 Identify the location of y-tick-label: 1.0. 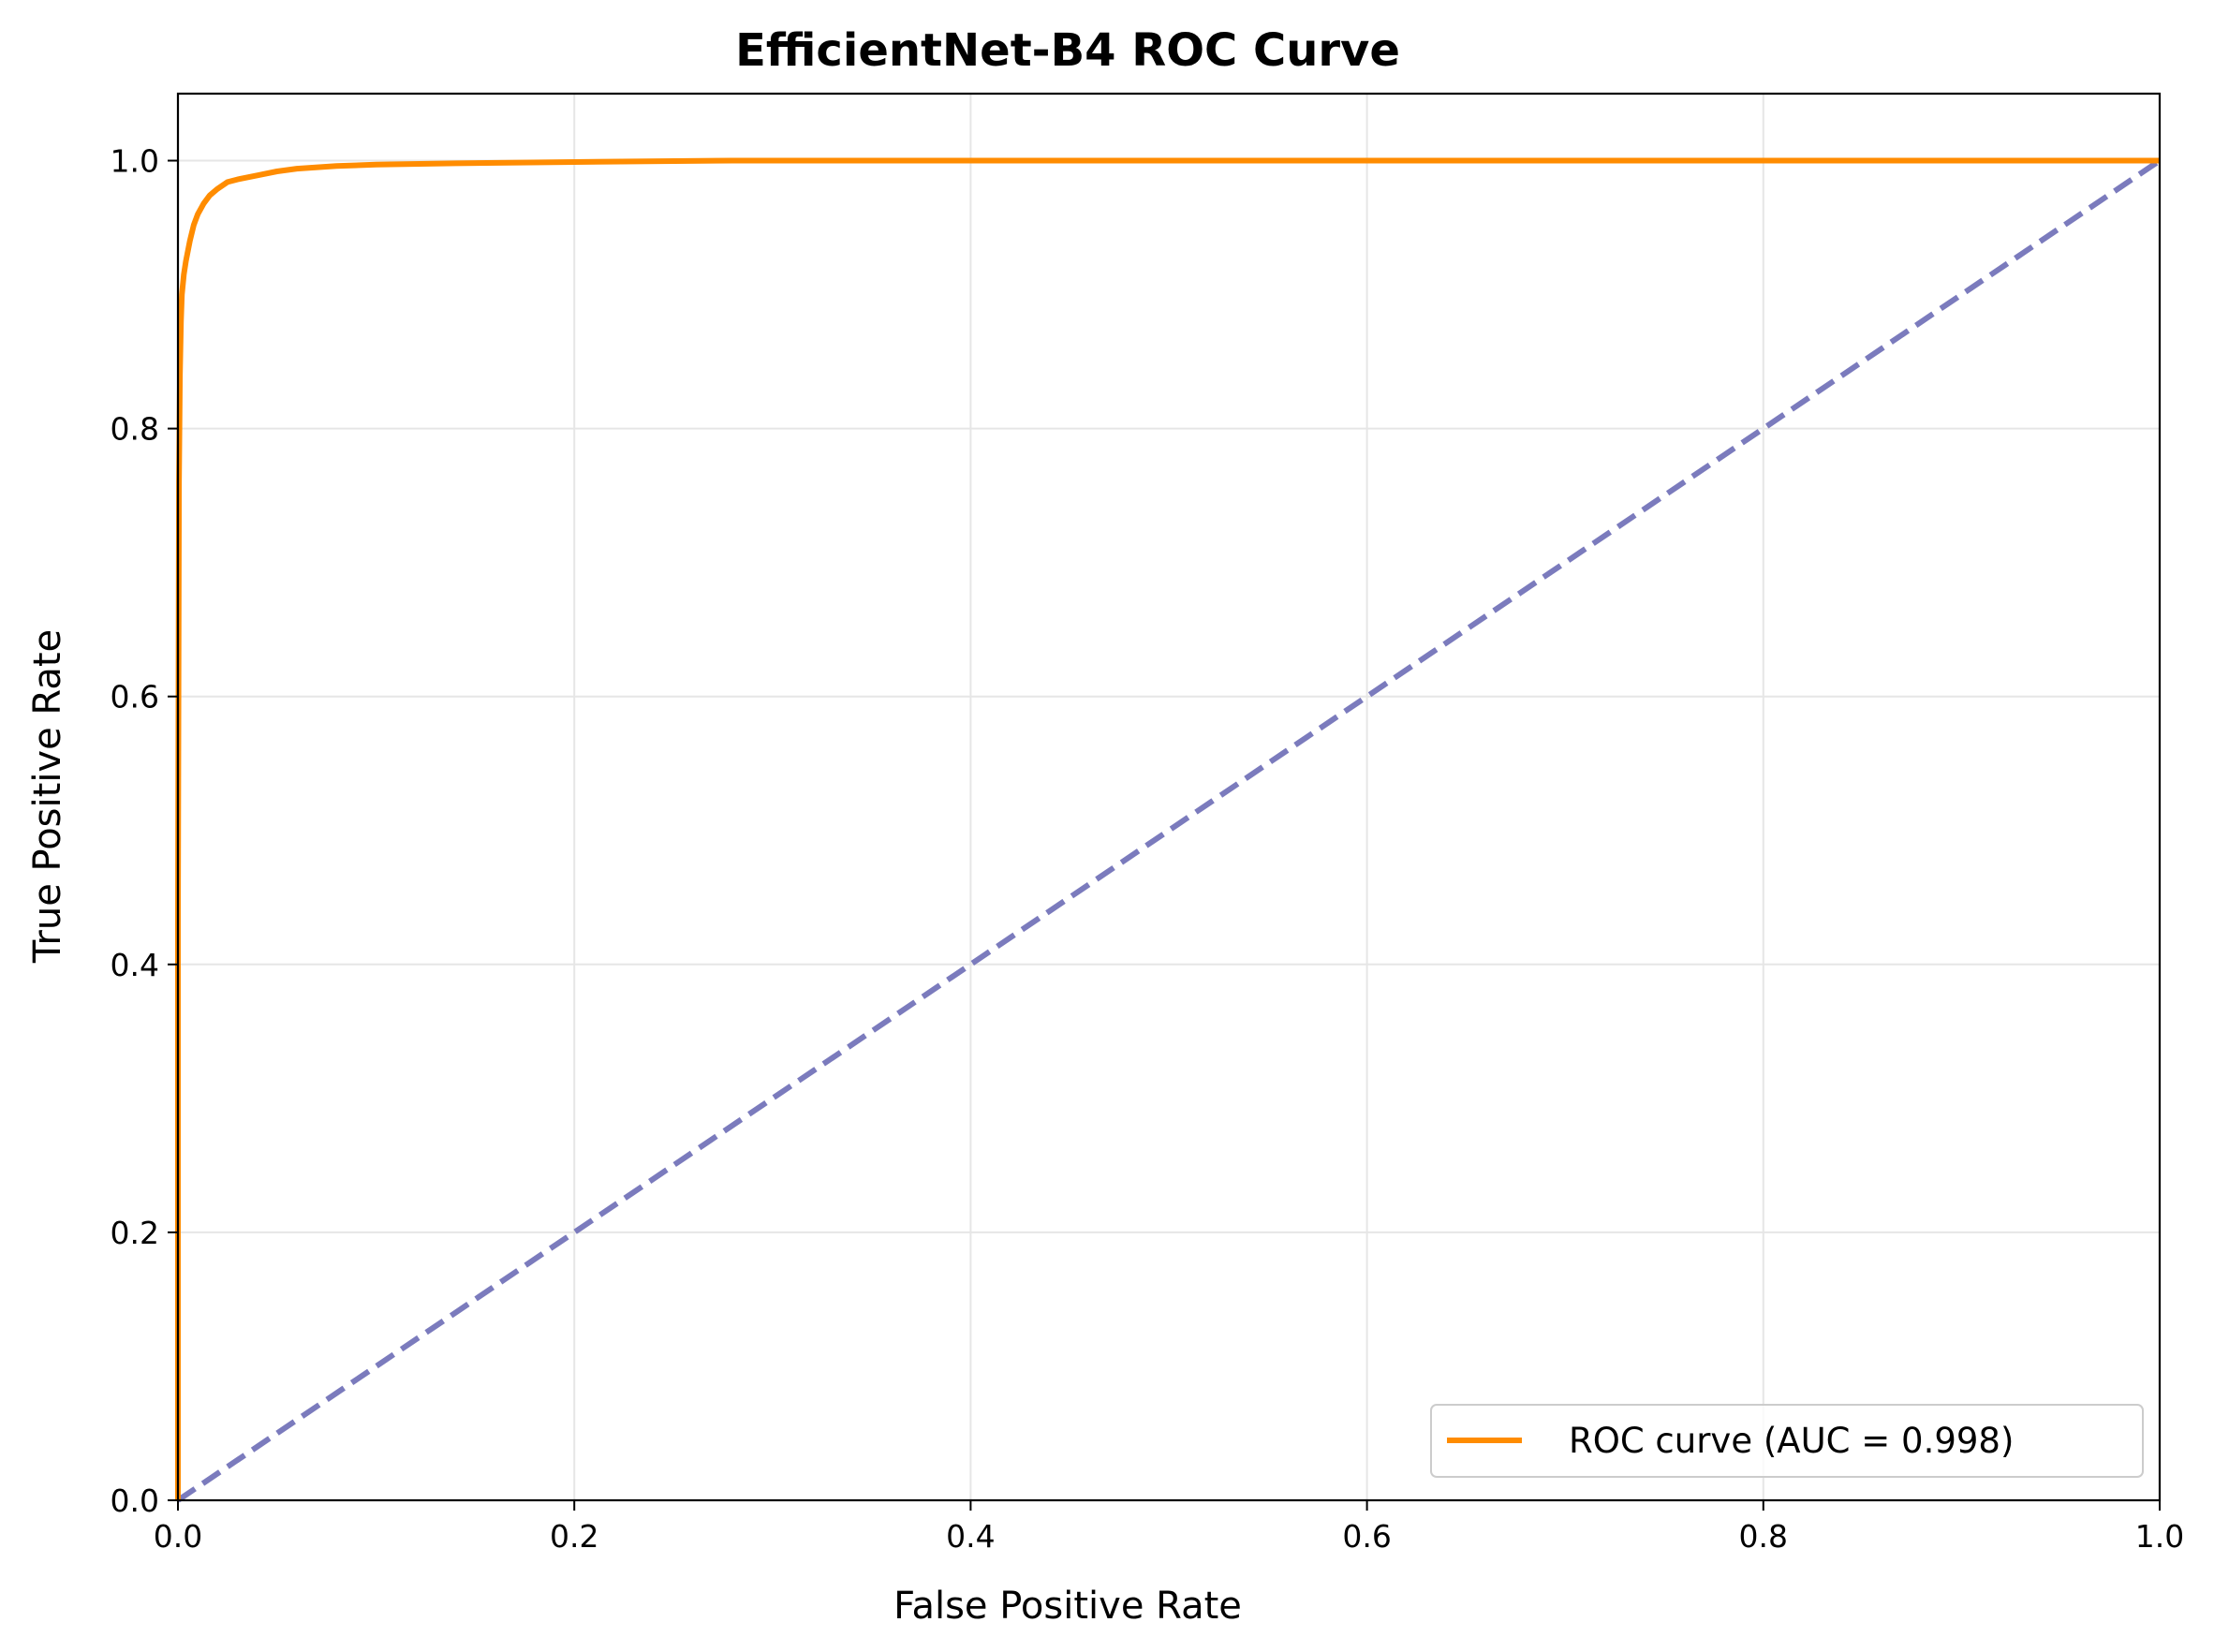
(135, 162).